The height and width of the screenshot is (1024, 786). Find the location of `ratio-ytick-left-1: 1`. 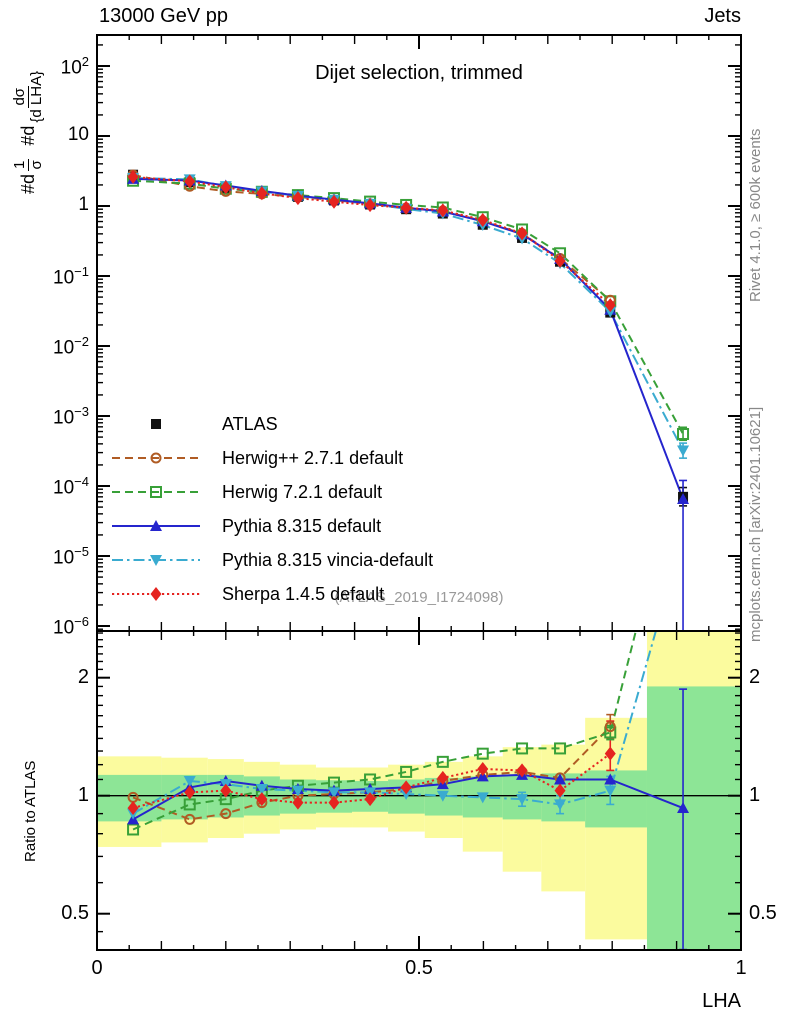

ratio-ytick-left-1: 1 is located at coordinates (83, 794).